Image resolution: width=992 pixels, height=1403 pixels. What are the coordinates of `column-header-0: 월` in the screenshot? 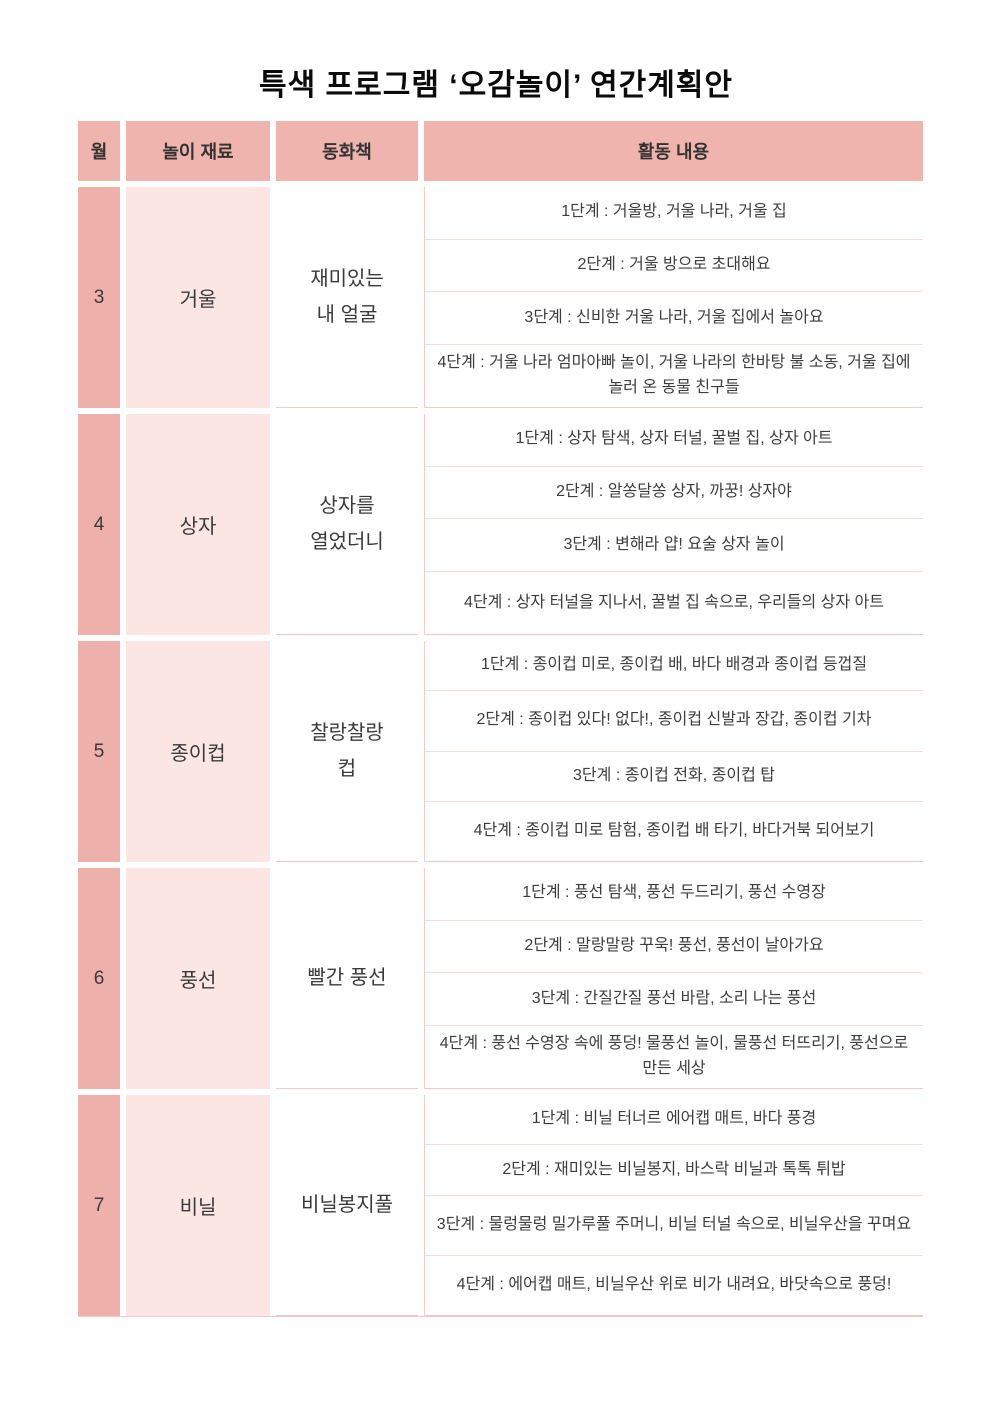 It's located at (99, 151).